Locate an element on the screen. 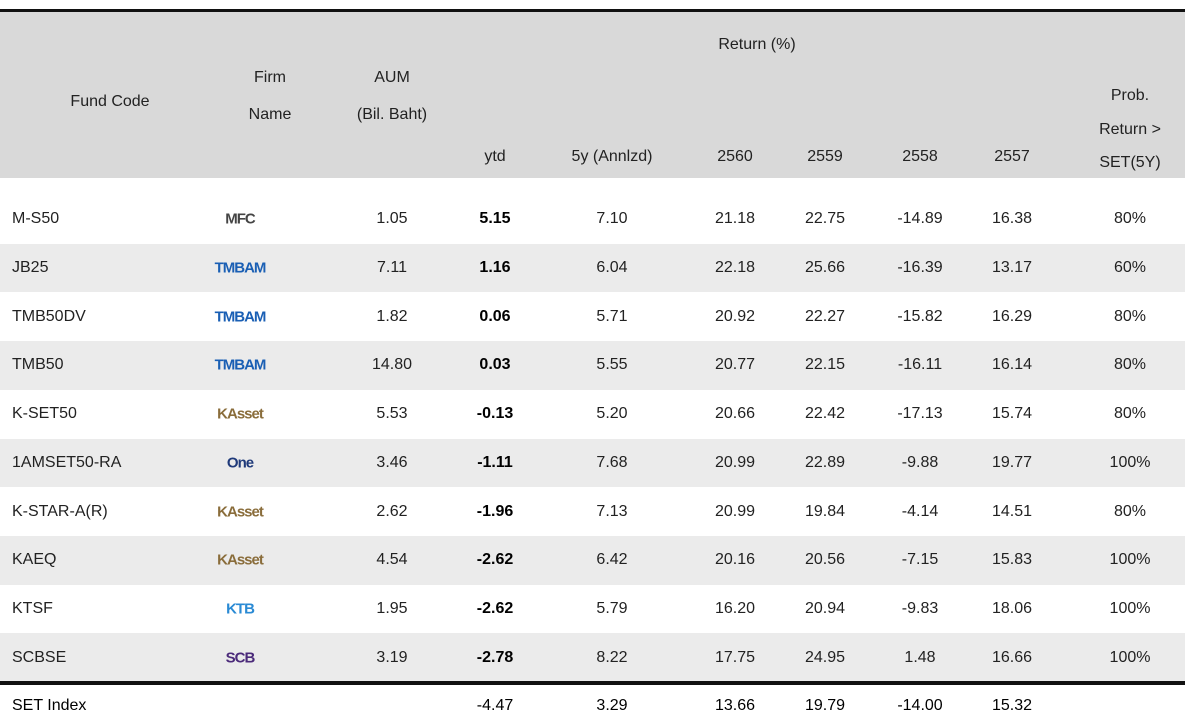 This screenshot has height=717, width=1185. cell: 22.27 is located at coordinates (825, 316).